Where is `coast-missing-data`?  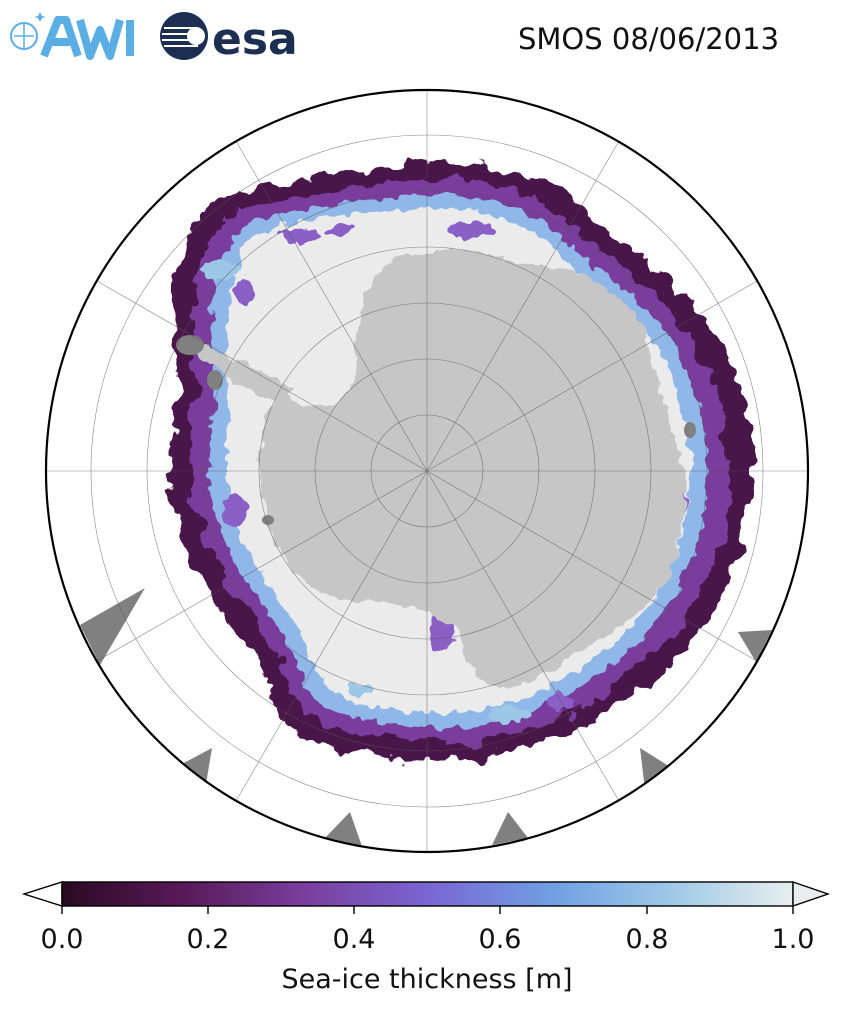
coast-missing-data is located at coordinates (436, 430).